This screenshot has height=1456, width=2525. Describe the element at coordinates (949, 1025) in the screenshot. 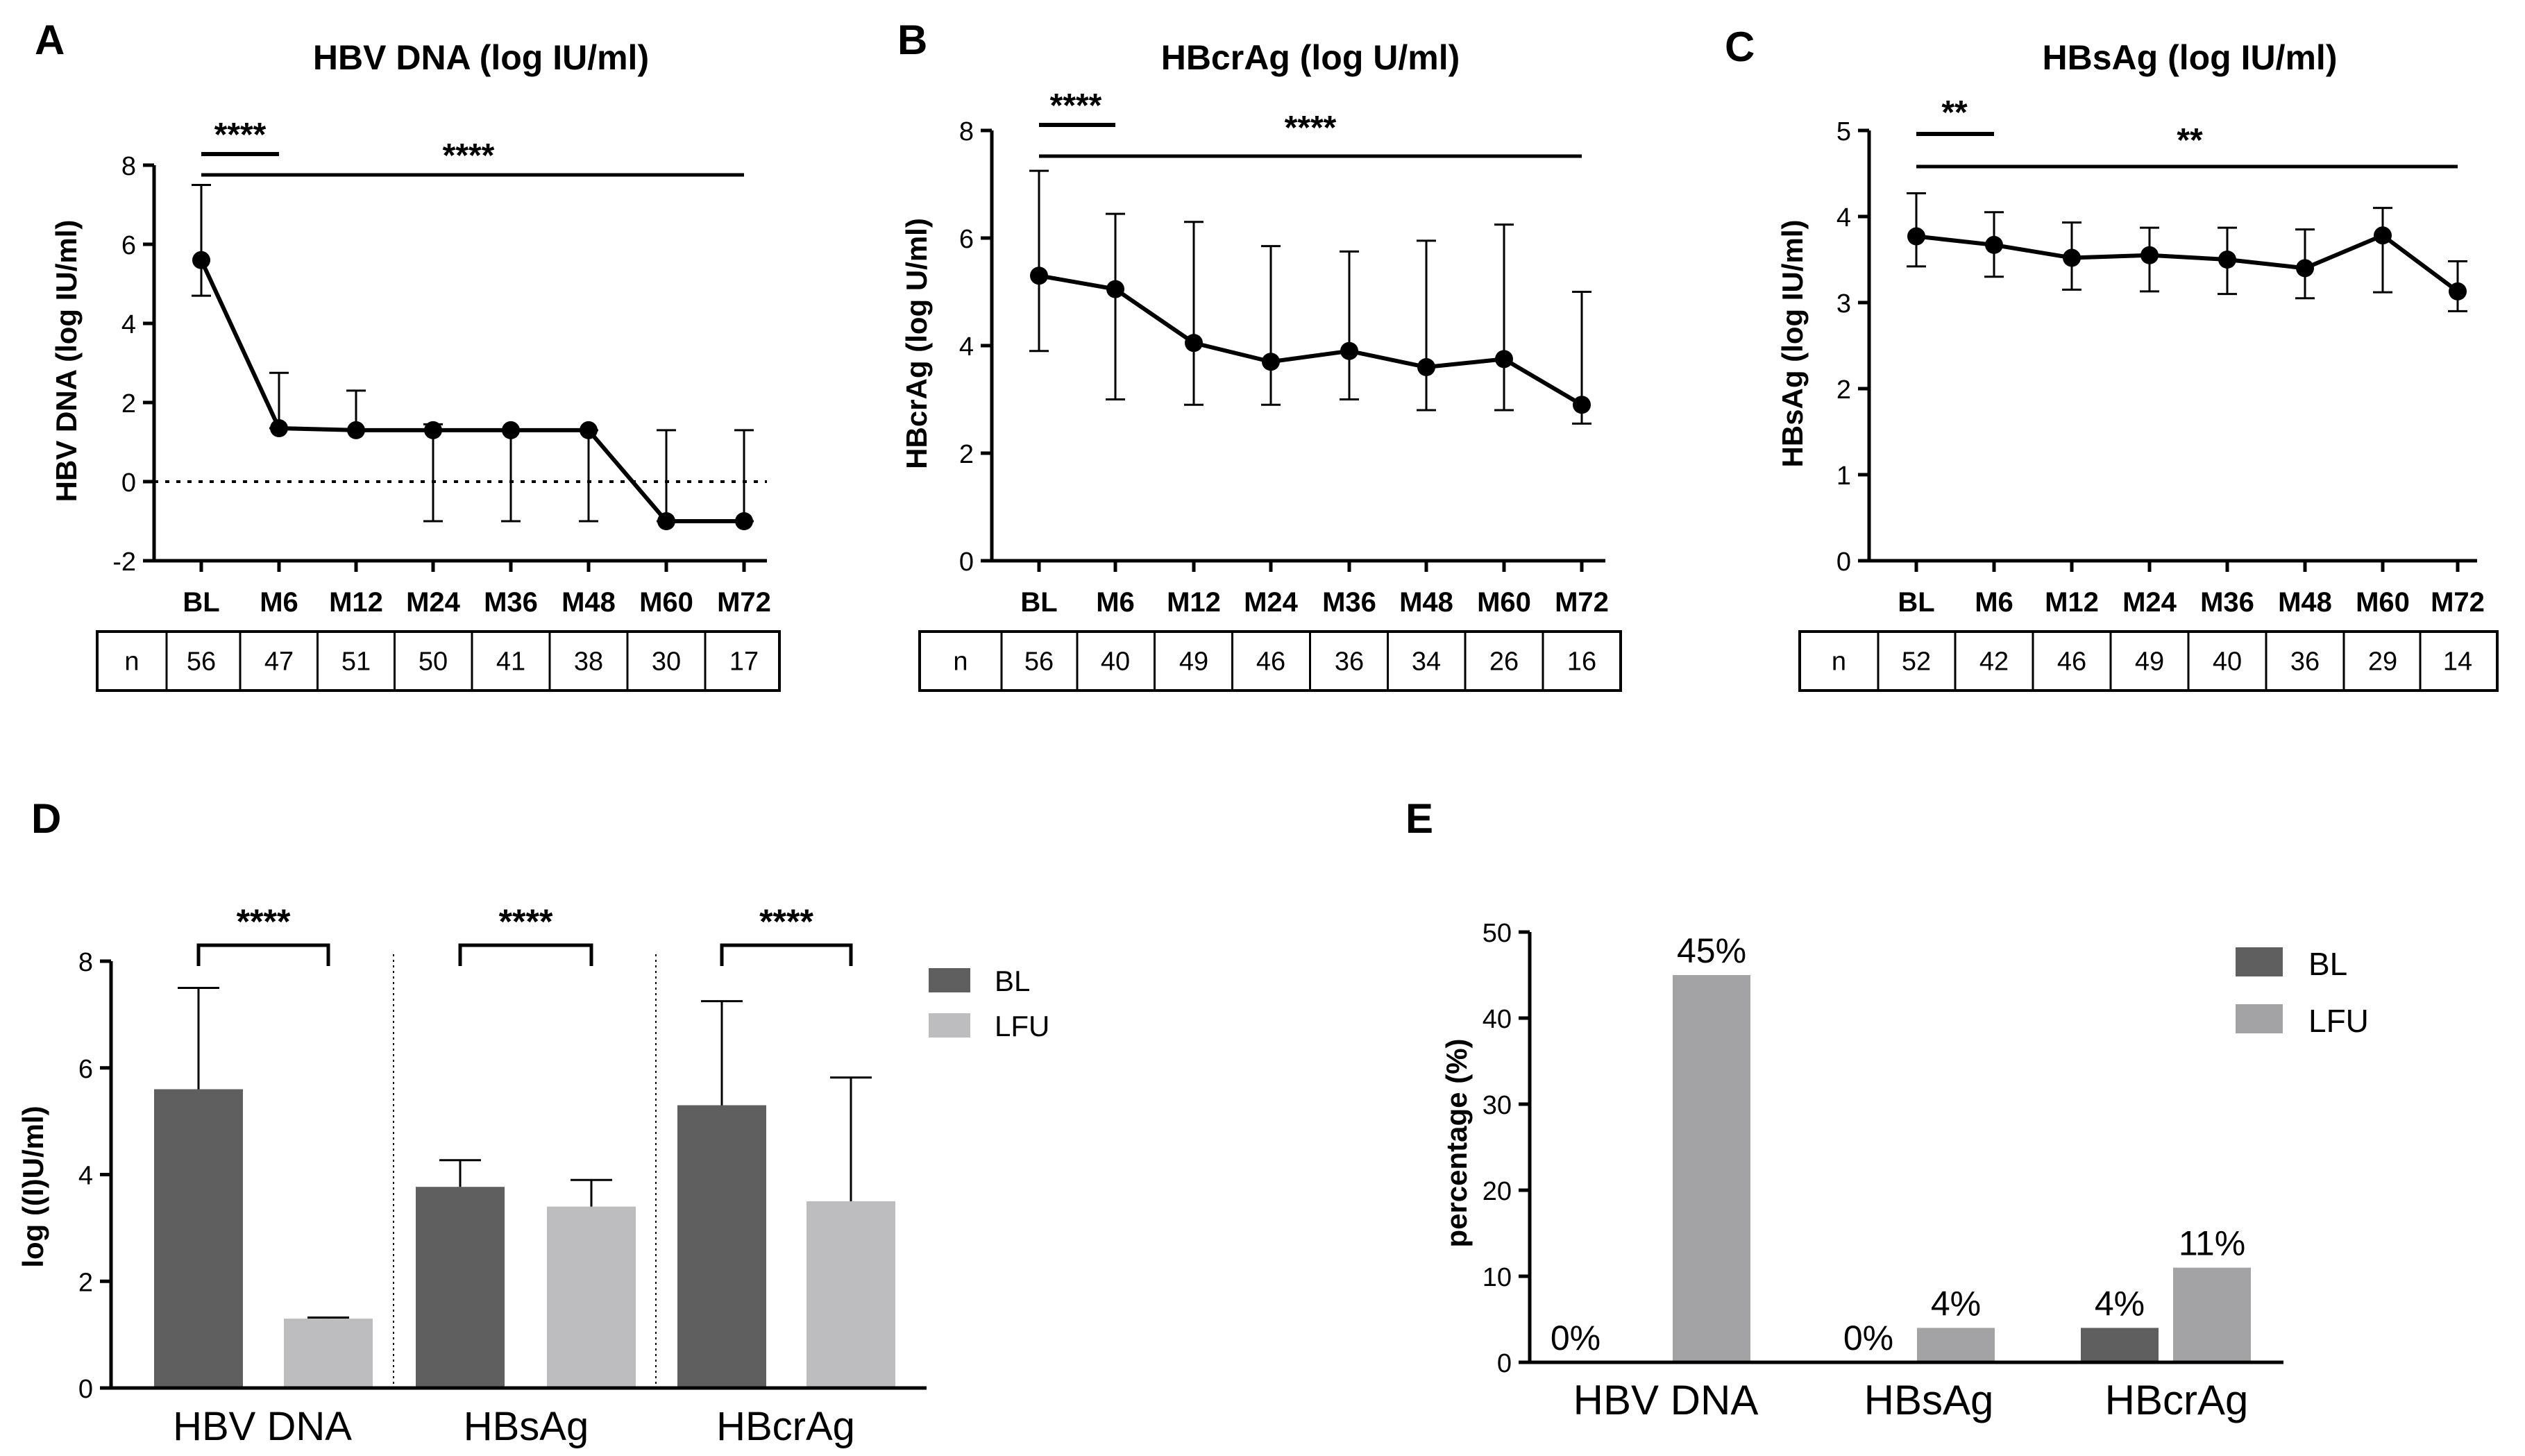

I see `legend-swatch-lfu` at that location.